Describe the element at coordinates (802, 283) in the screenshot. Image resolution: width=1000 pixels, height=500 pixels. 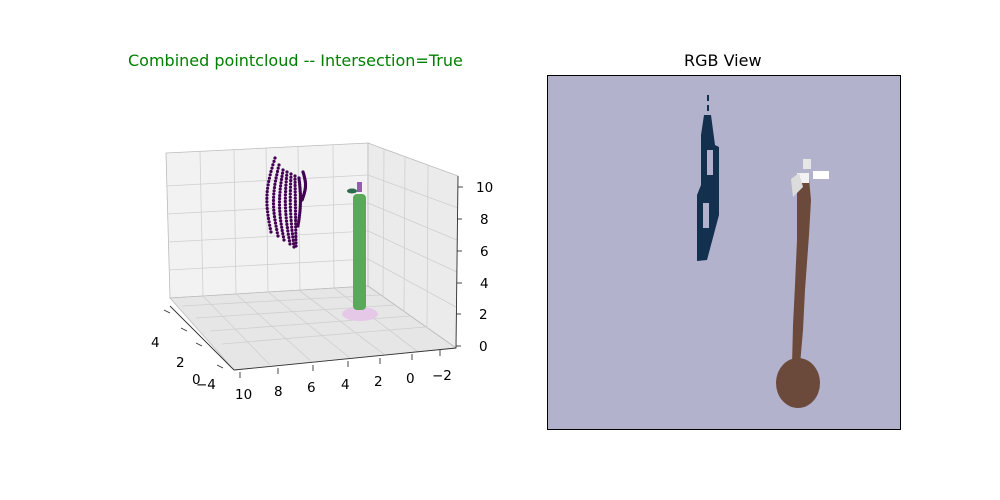
I see `rusty-rod-object` at that location.